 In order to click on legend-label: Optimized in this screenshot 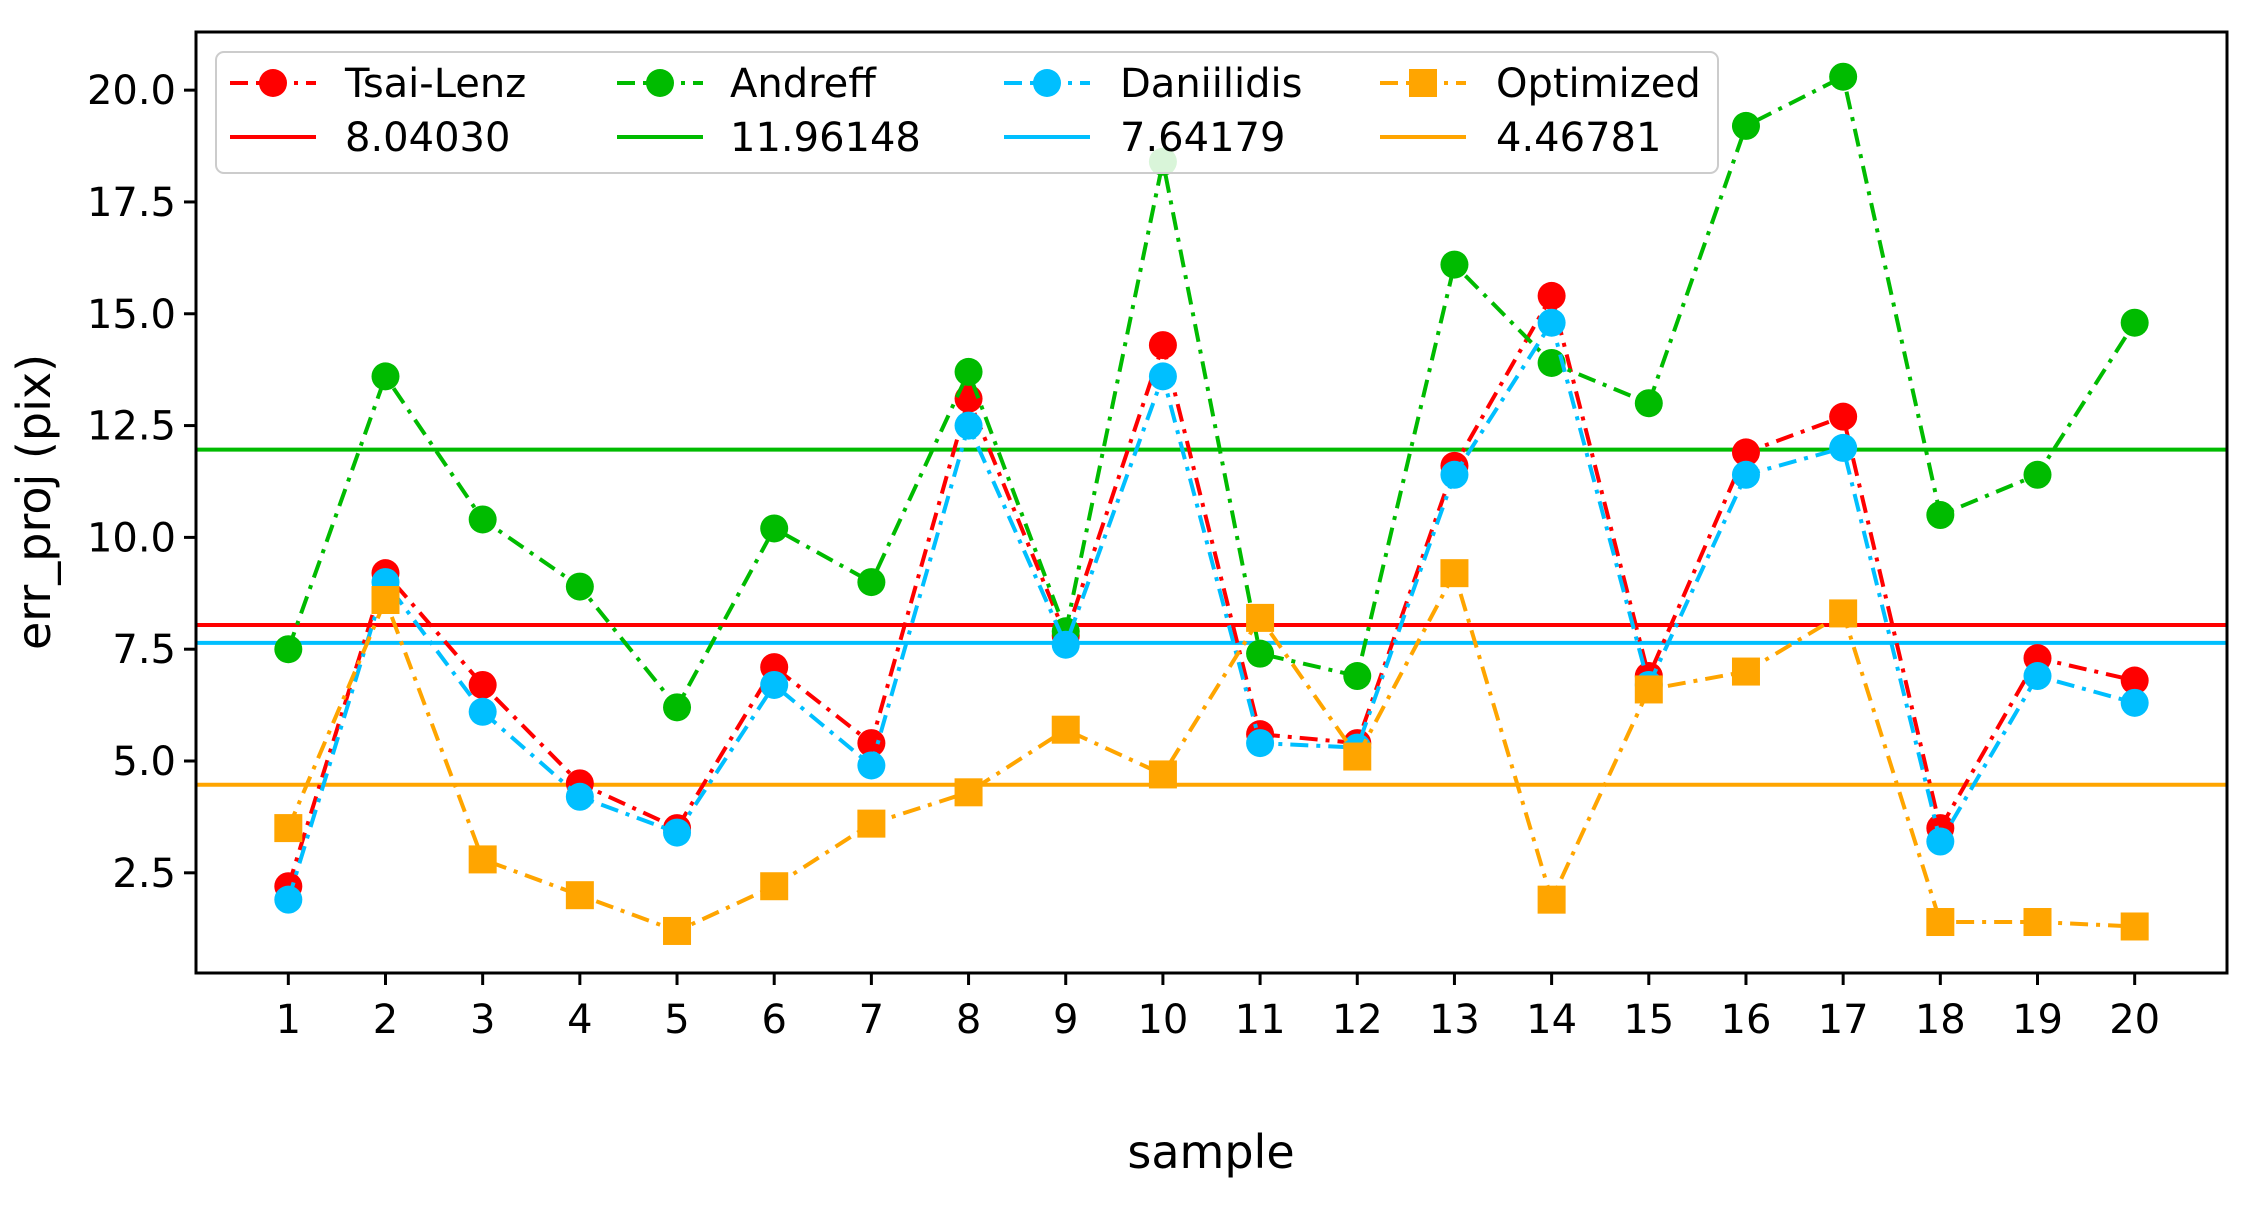, I will do `click(1598, 84)`.